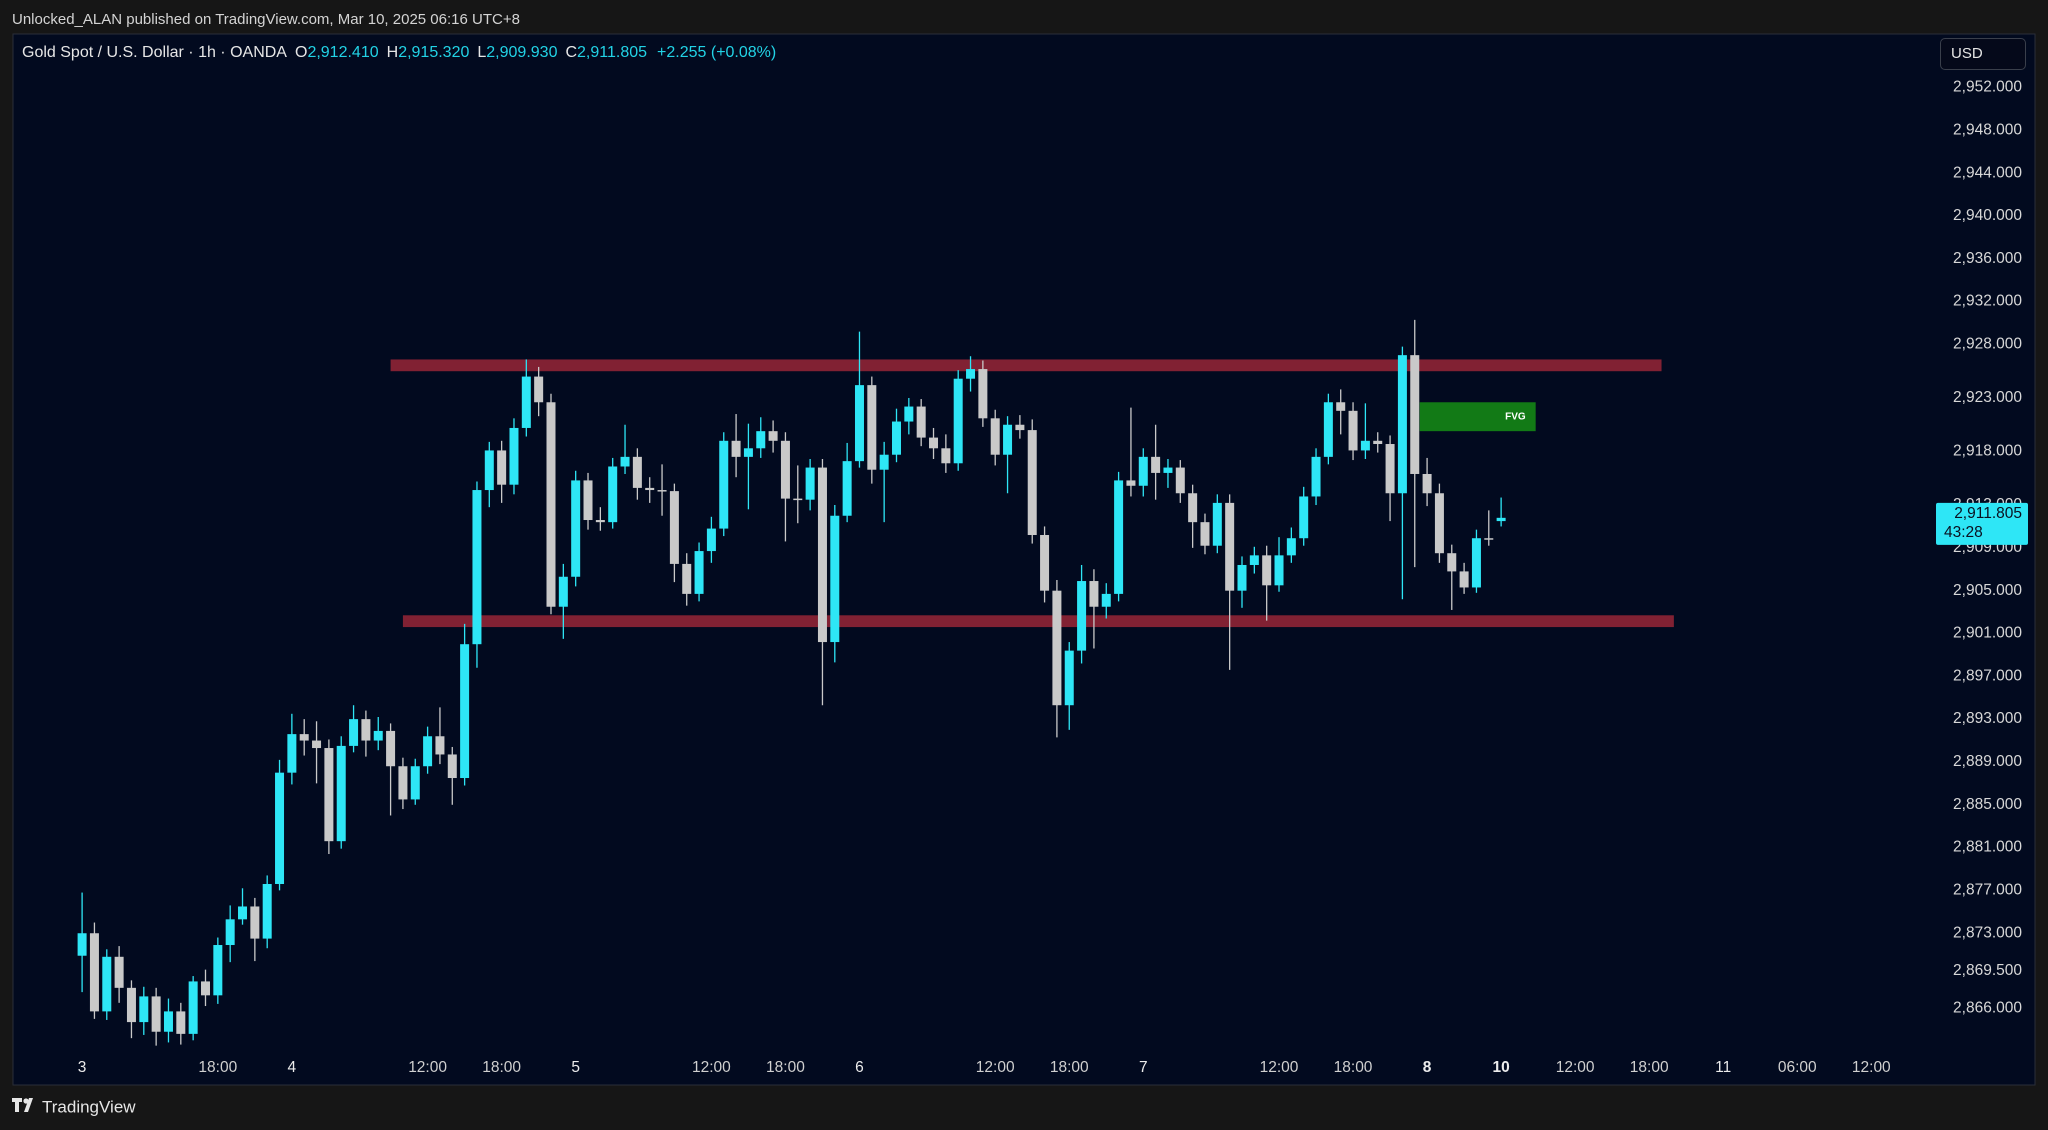 Image resolution: width=2048 pixels, height=1130 pixels. Describe the element at coordinates (1963, 532) in the screenshot. I see `countdown: 43:28` at that location.